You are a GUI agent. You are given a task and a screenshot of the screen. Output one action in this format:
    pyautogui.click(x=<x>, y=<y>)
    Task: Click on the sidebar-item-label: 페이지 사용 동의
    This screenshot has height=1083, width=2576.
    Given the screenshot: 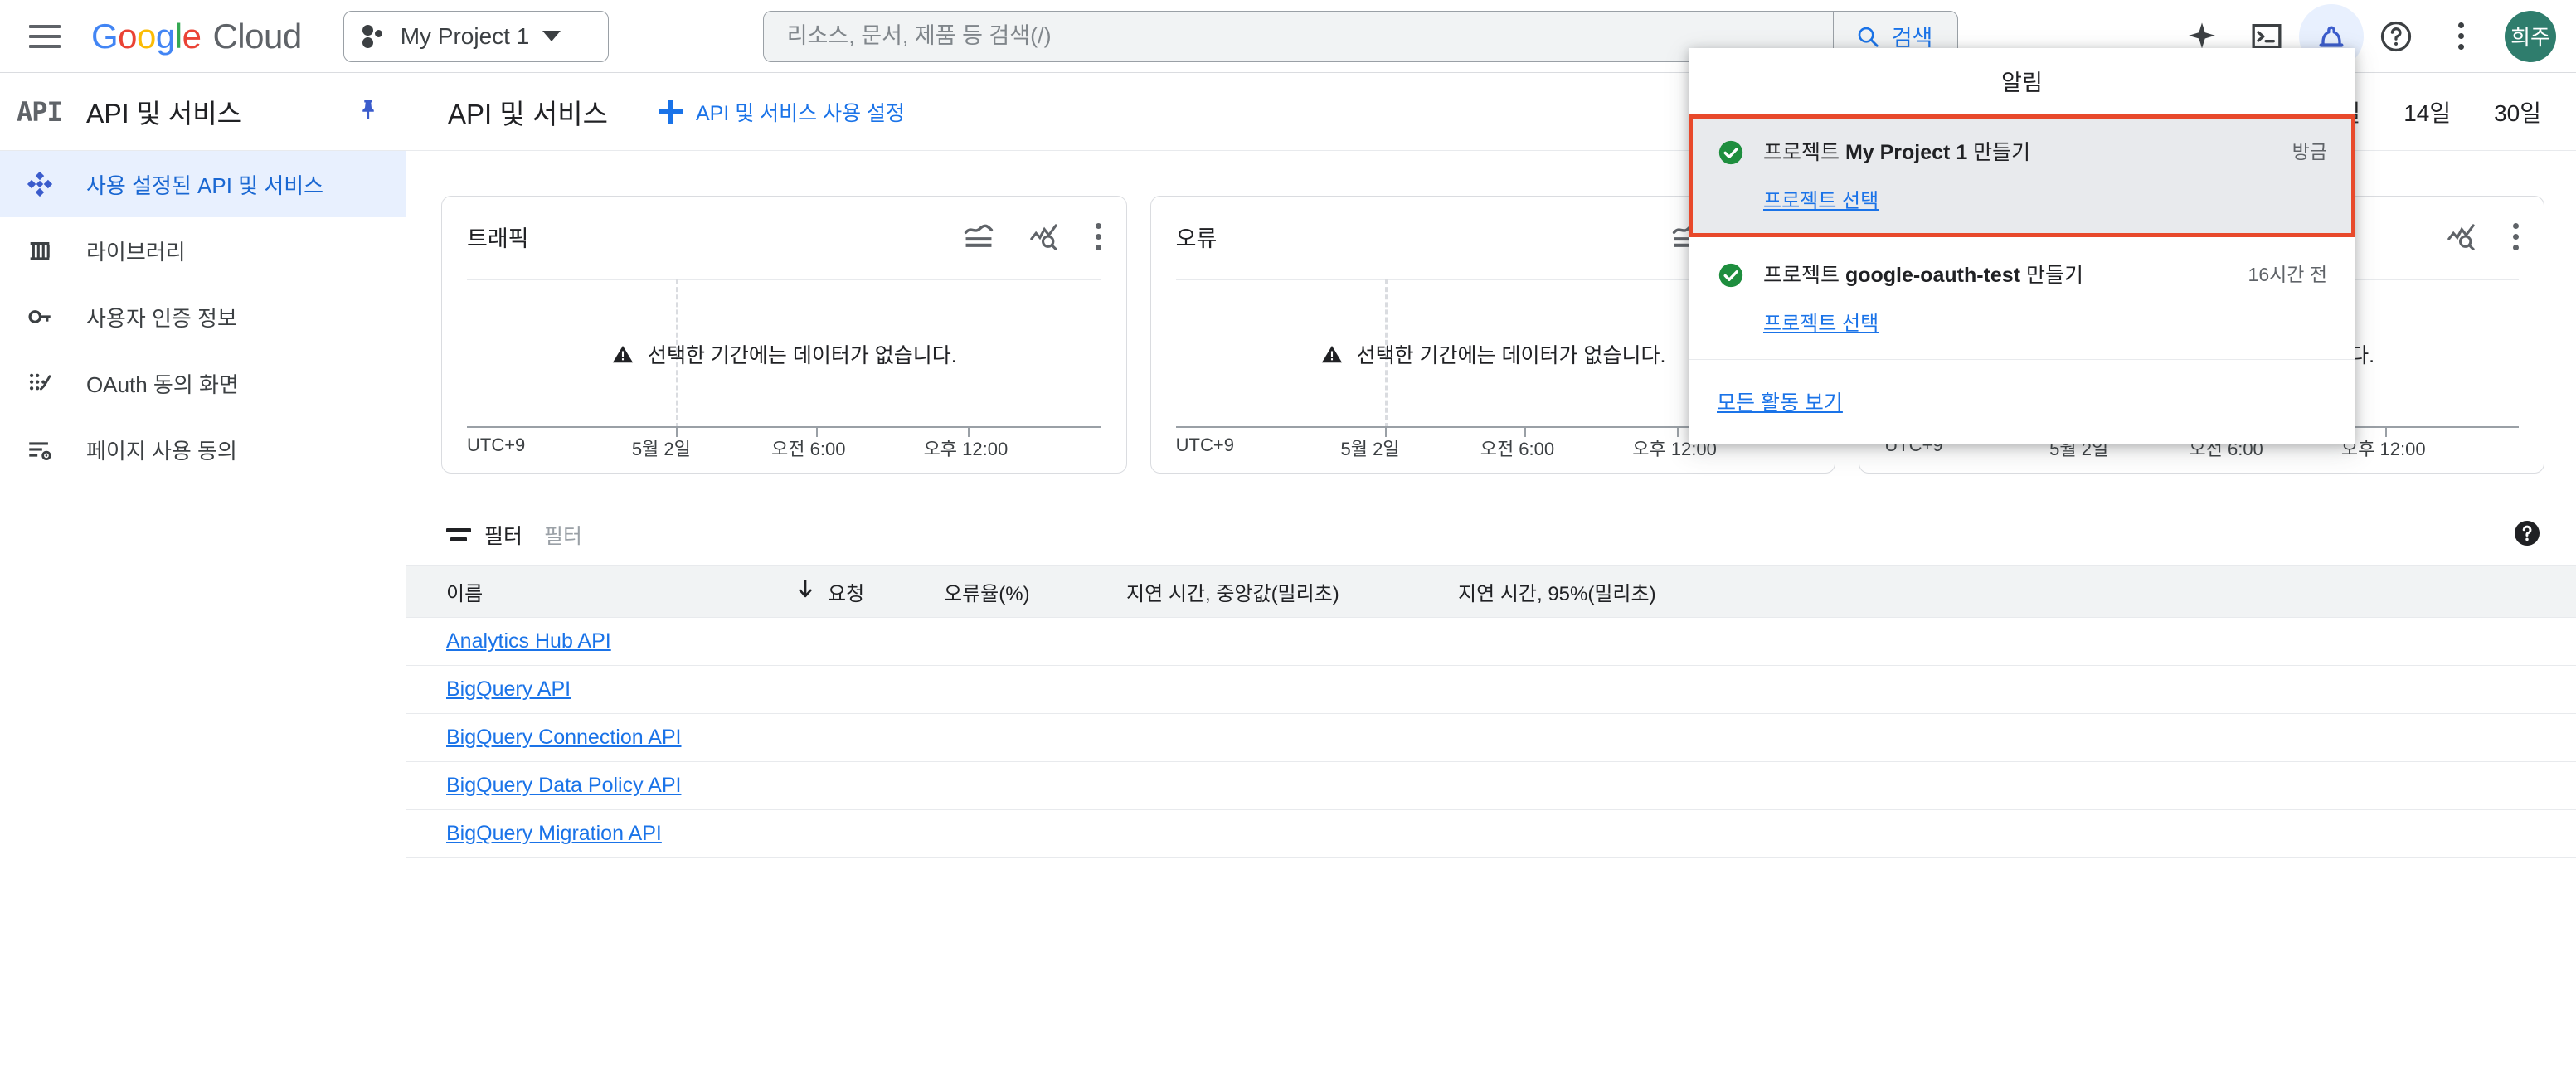 What is the action you would take?
    pyautogui.click(x=162, y=451)
    